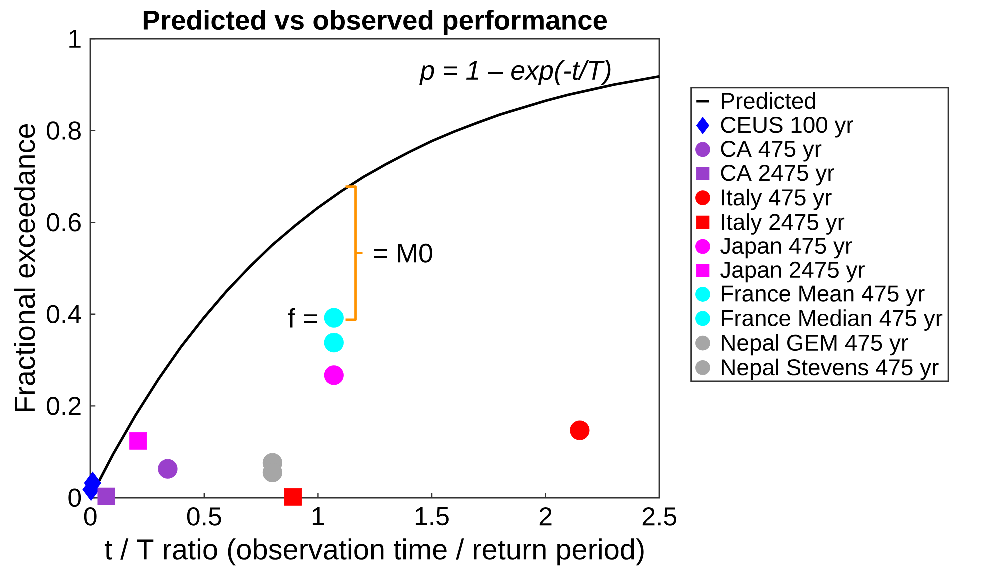  I want to click on y-tick-label: 1, so click(75, 39).